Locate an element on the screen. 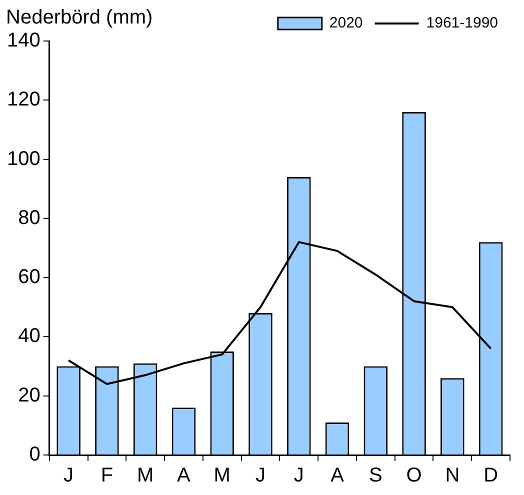 The height and width of the screenshot is (495, 524). legend-label: 2020 is located at coordinates (346, 23).